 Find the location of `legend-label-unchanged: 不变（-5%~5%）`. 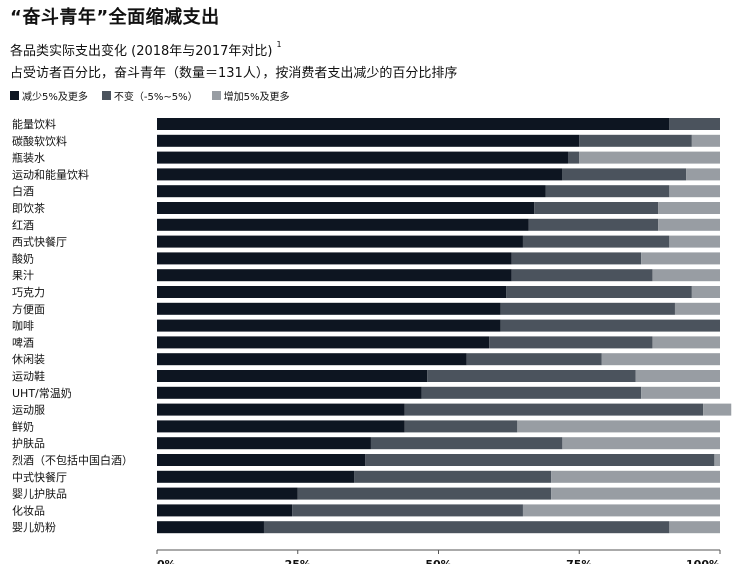

legend-label-unchanged: 不变（-5%~5%） is located at coordinates (155, 97).